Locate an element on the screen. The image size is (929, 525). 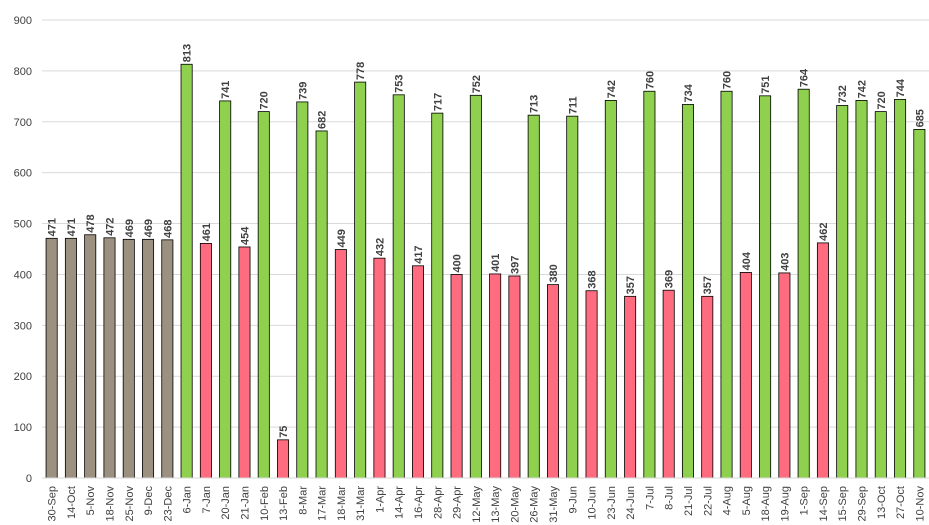
x-tick-label: 27-Oct is located at coordinates (901, 502).